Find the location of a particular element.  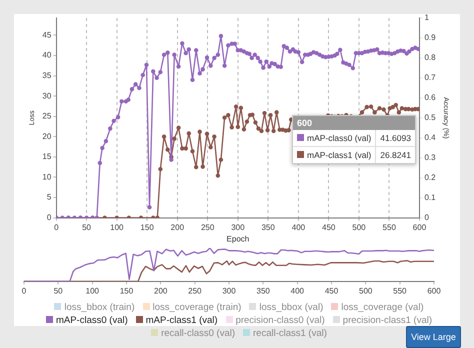

y2-tick-label: 0.5 is located at coordinates (430, 117).